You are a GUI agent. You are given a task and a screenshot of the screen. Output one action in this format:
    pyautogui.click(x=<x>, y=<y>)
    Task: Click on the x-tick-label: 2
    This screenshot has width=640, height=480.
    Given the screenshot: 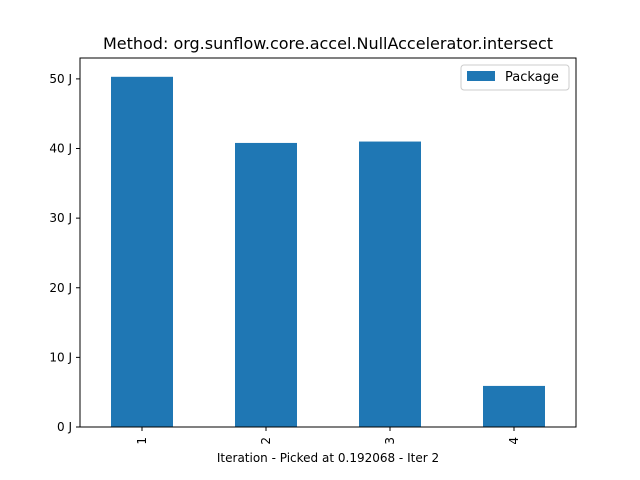 What is the action you would take?
    pyautogui.click(x=266, y=441)
    